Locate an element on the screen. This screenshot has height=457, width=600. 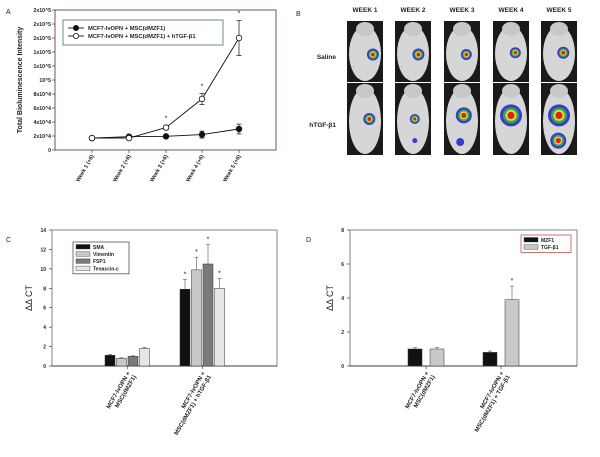
row-label-saline: Saline is located at coordinates (327, 57).